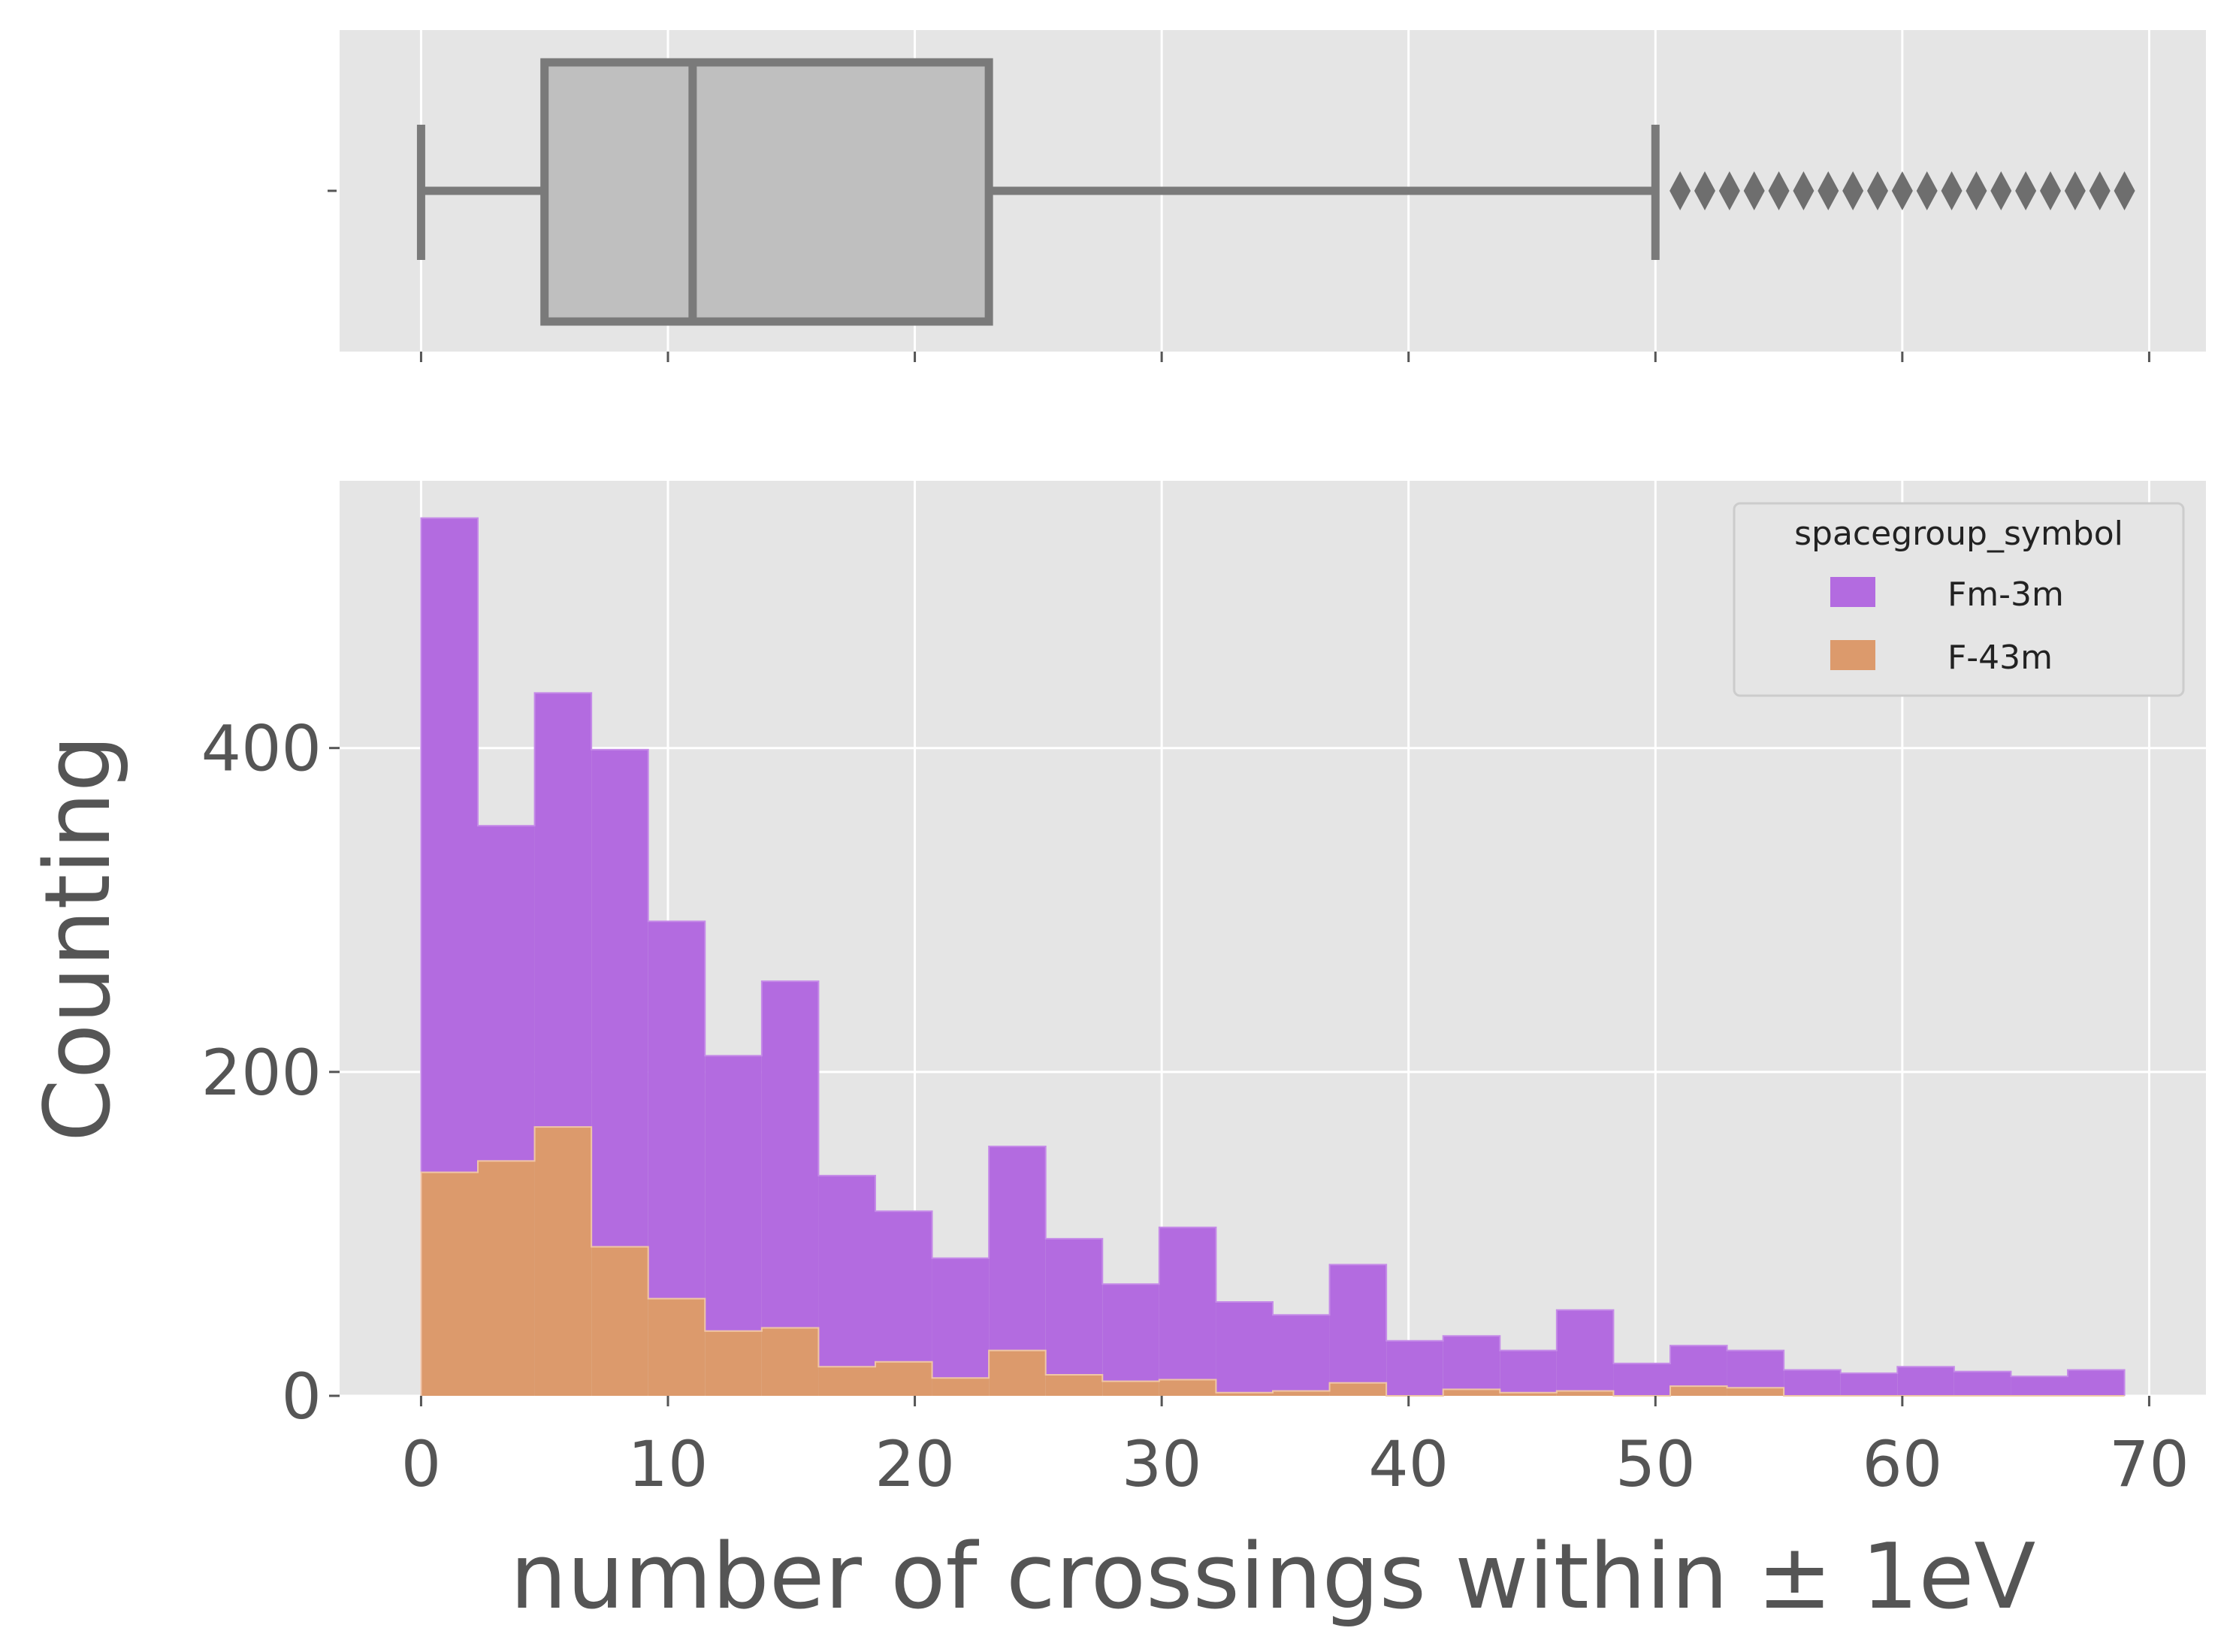 The height and width of the screenshot is (1652, 2230). What do you see at coordinates (302, 1396) in the screenshot?
I see `y-tick-label: 0` at bounding box center [302, 1396].